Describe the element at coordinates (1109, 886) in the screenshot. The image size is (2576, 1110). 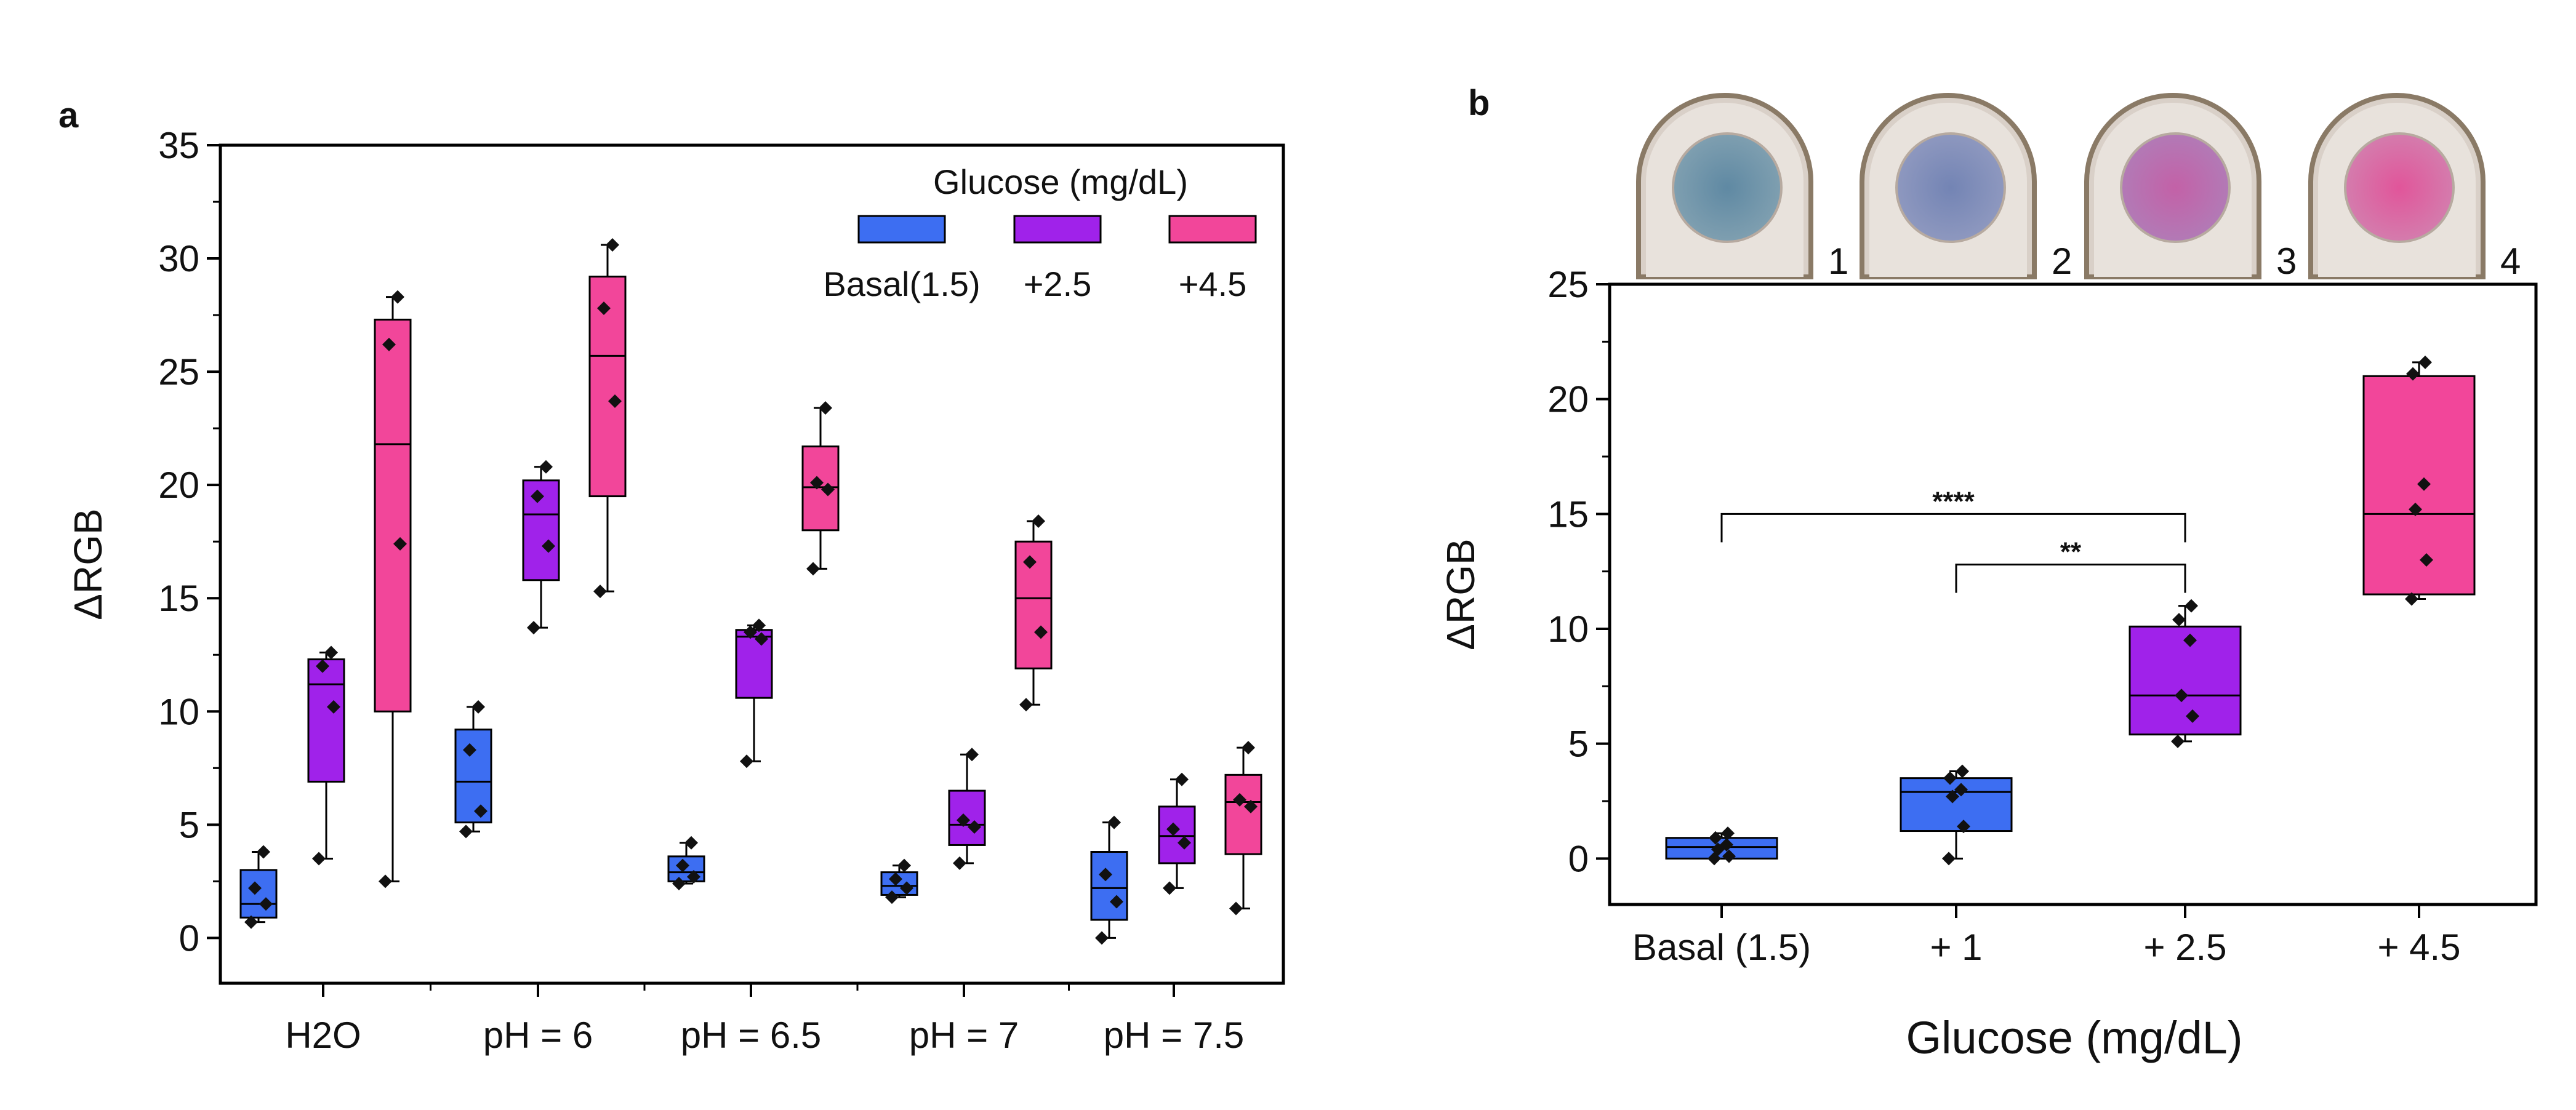
I see `a-box-s0-c4-box` at that location.